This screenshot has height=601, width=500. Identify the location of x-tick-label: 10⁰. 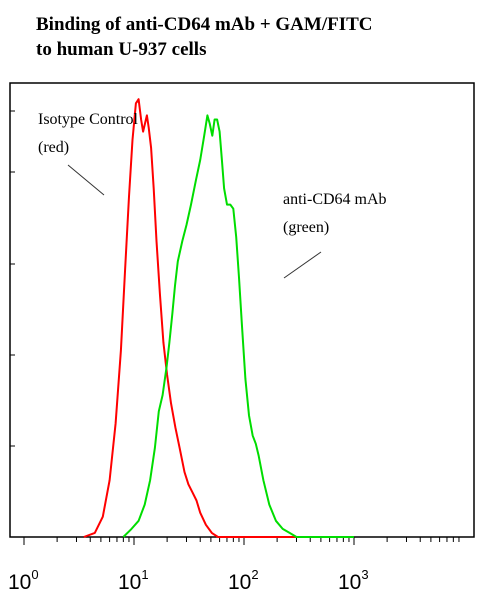
(23, 580).